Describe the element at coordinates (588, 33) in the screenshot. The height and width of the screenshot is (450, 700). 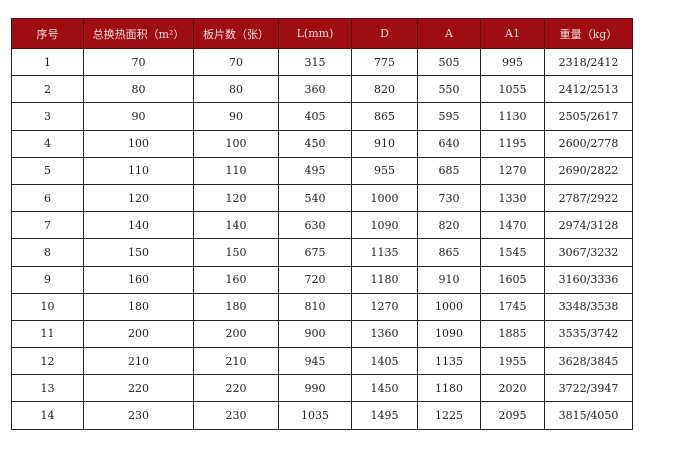
I see `column-header: 重量（kg）` at that location.